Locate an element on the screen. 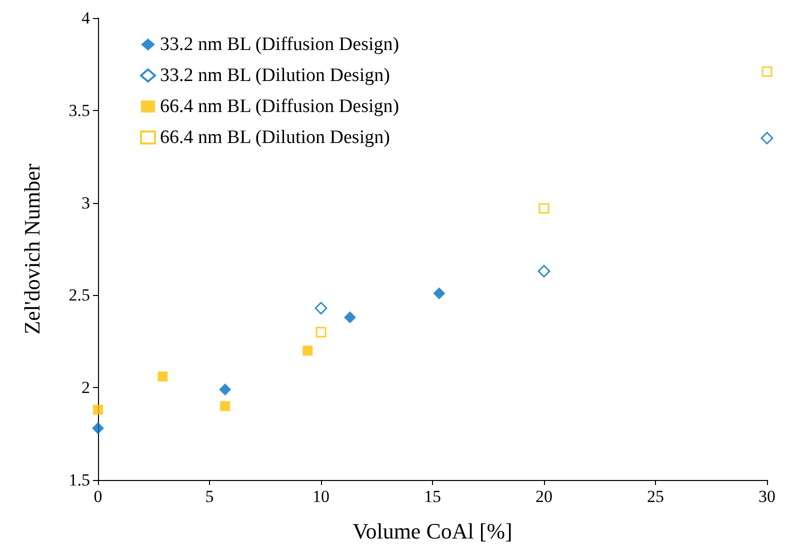  legend-label: 33.2 nm BL (Diffusion Design) is located at coordinates (280, 44).